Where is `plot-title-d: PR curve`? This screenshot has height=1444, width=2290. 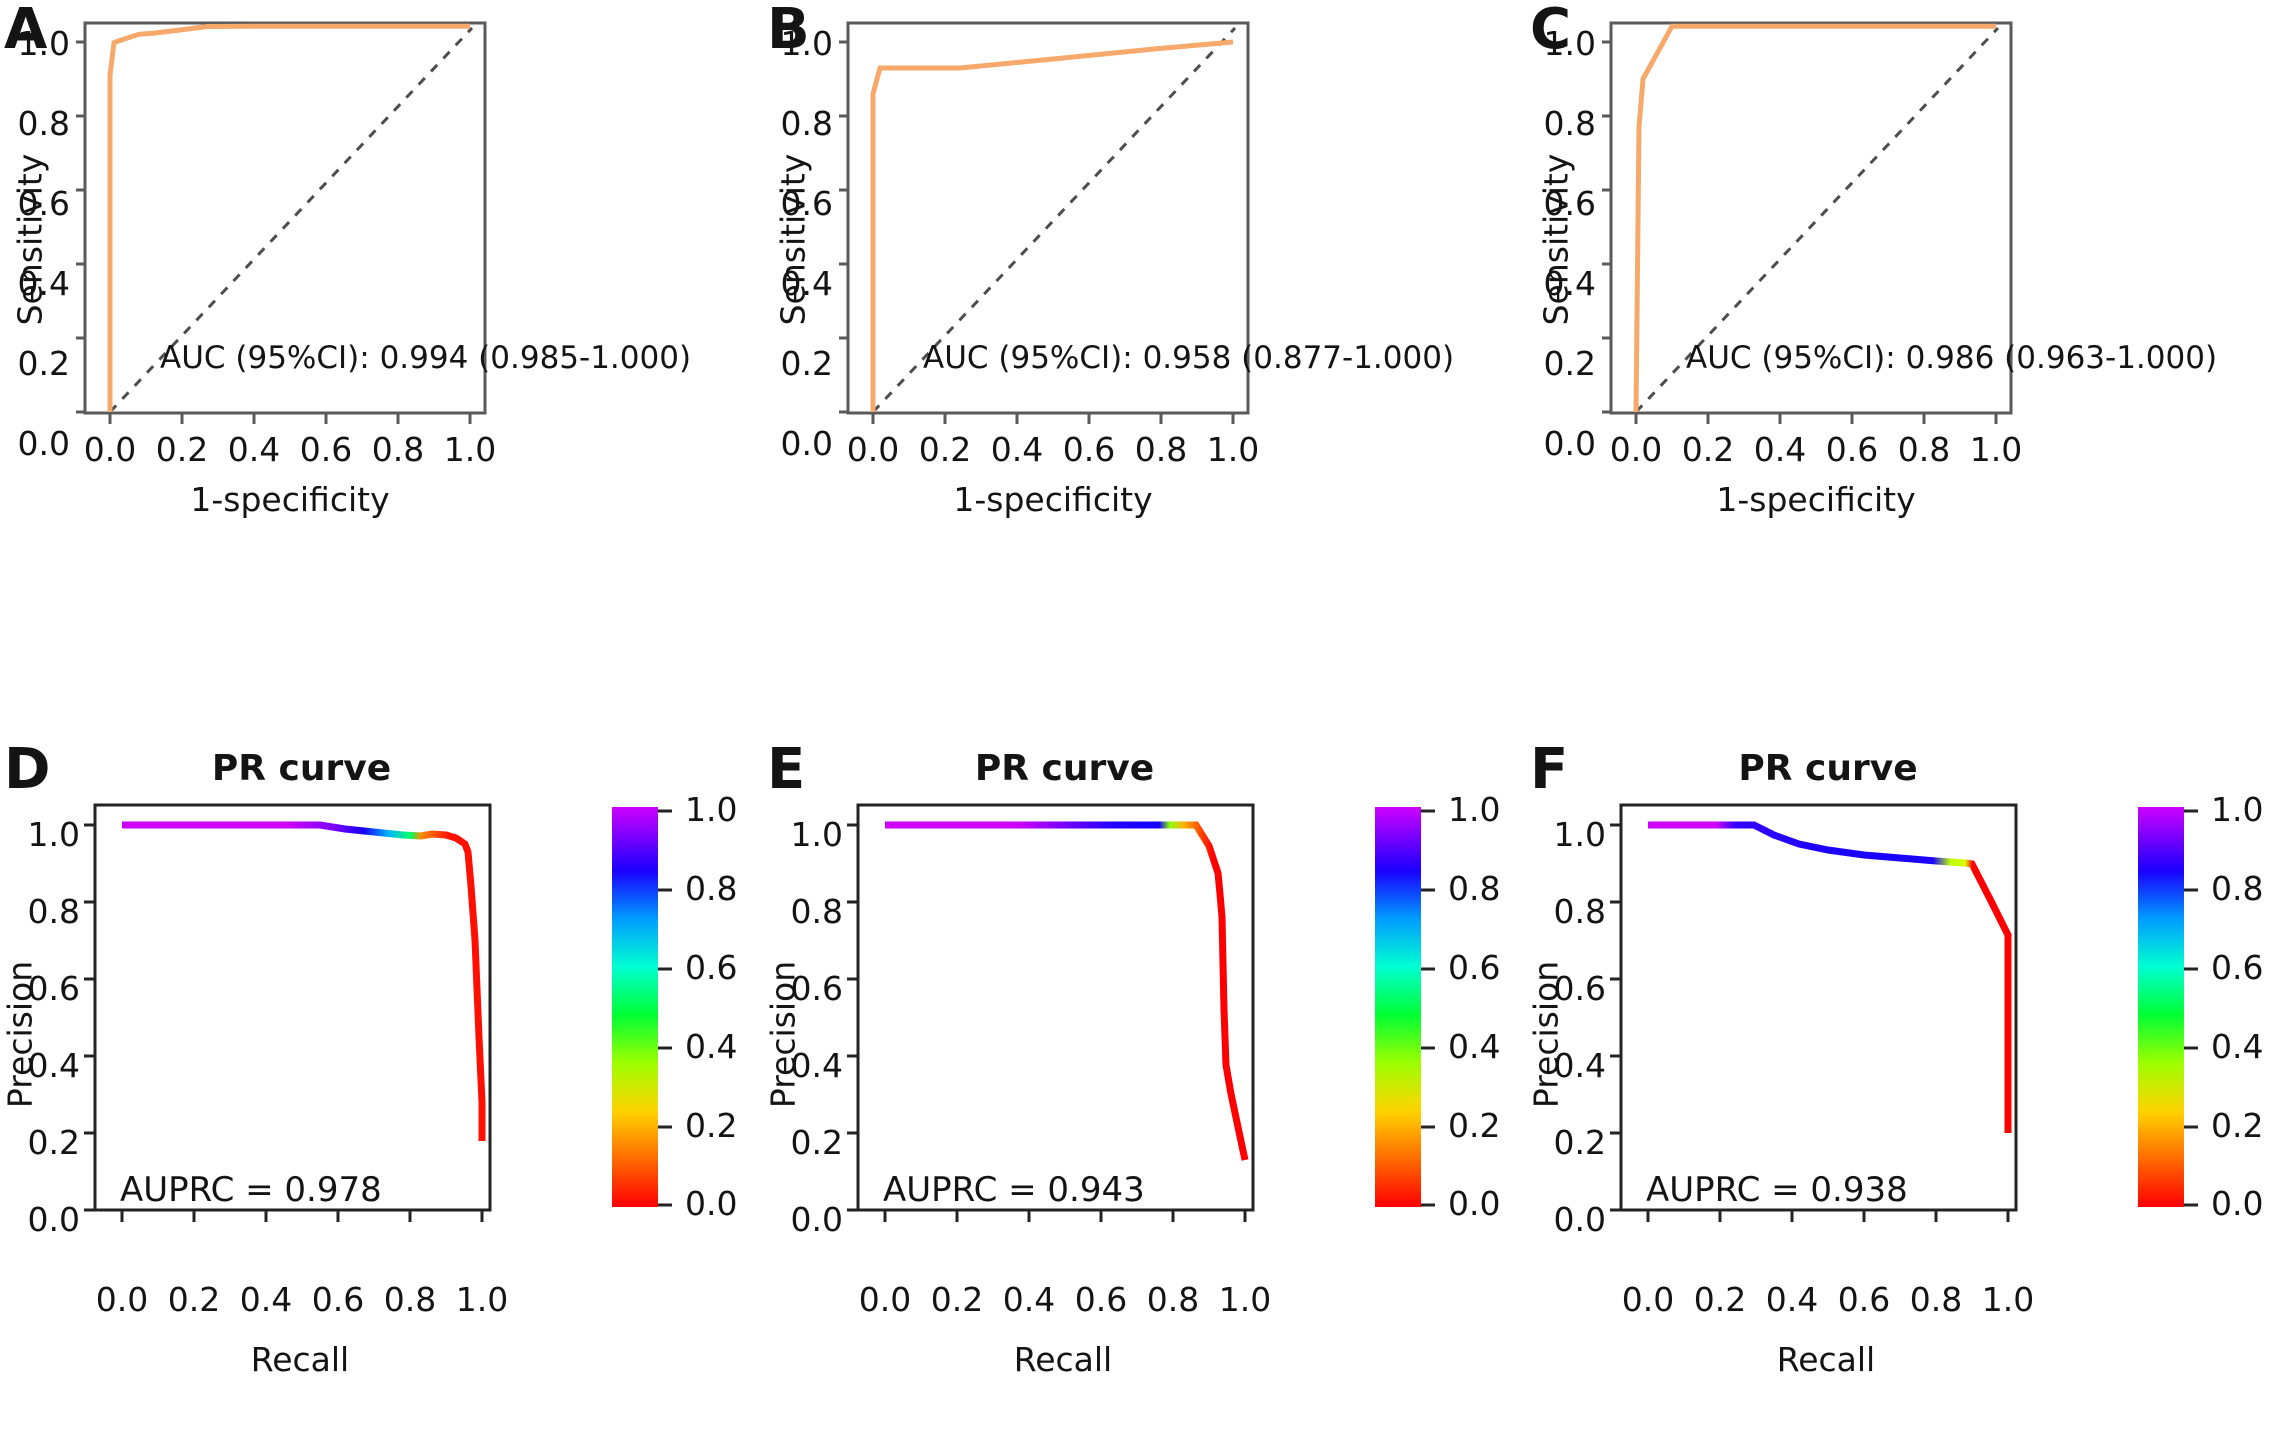 plot-title-d: PR curve is located at coordinates (301, 768).